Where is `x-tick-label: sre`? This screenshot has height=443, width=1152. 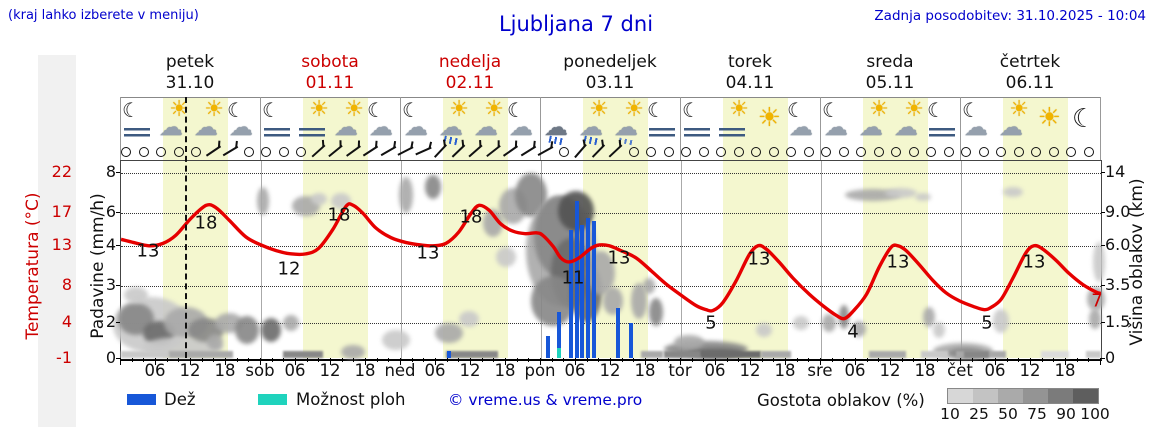 x-tick-label: sre is located at coordinates (820, 370).